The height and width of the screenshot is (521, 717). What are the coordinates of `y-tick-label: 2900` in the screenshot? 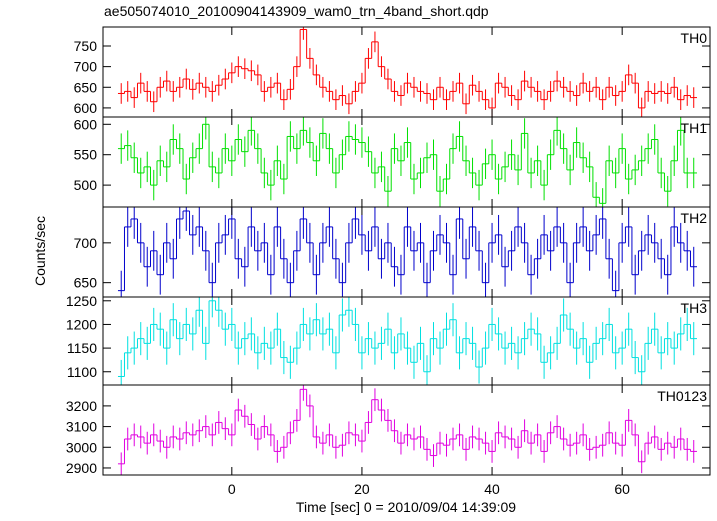 It's located at (81, 468).